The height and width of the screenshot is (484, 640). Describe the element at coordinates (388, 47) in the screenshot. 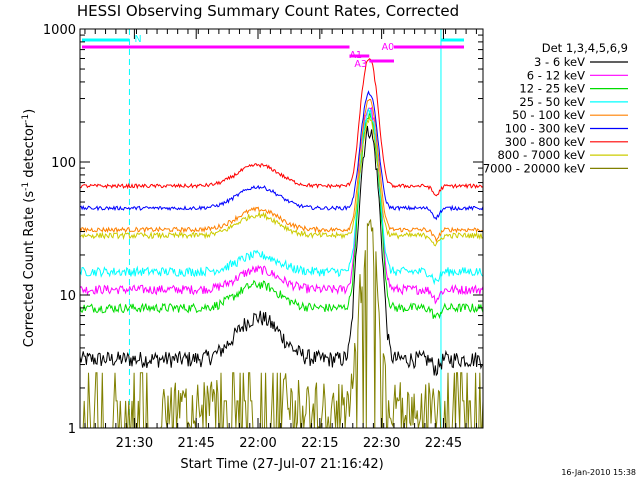

I see `attenuator-label-a0: A0` at that location.